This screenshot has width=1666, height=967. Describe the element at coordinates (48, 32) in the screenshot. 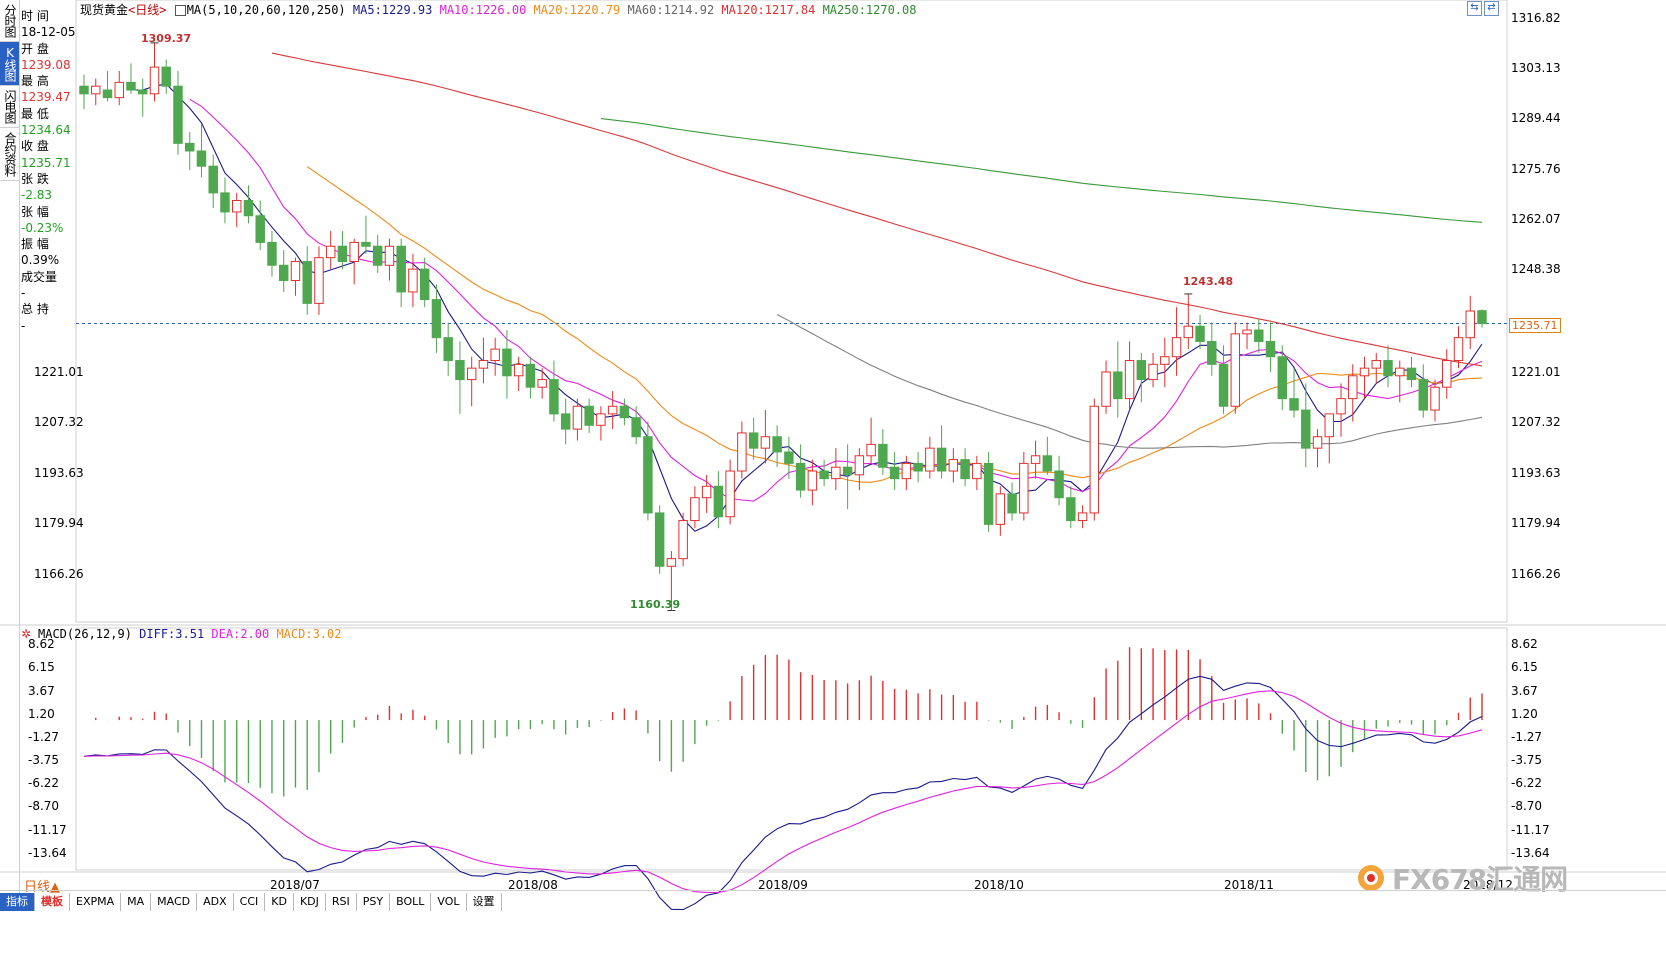

I see `time-value: 18-12-05` at that location.